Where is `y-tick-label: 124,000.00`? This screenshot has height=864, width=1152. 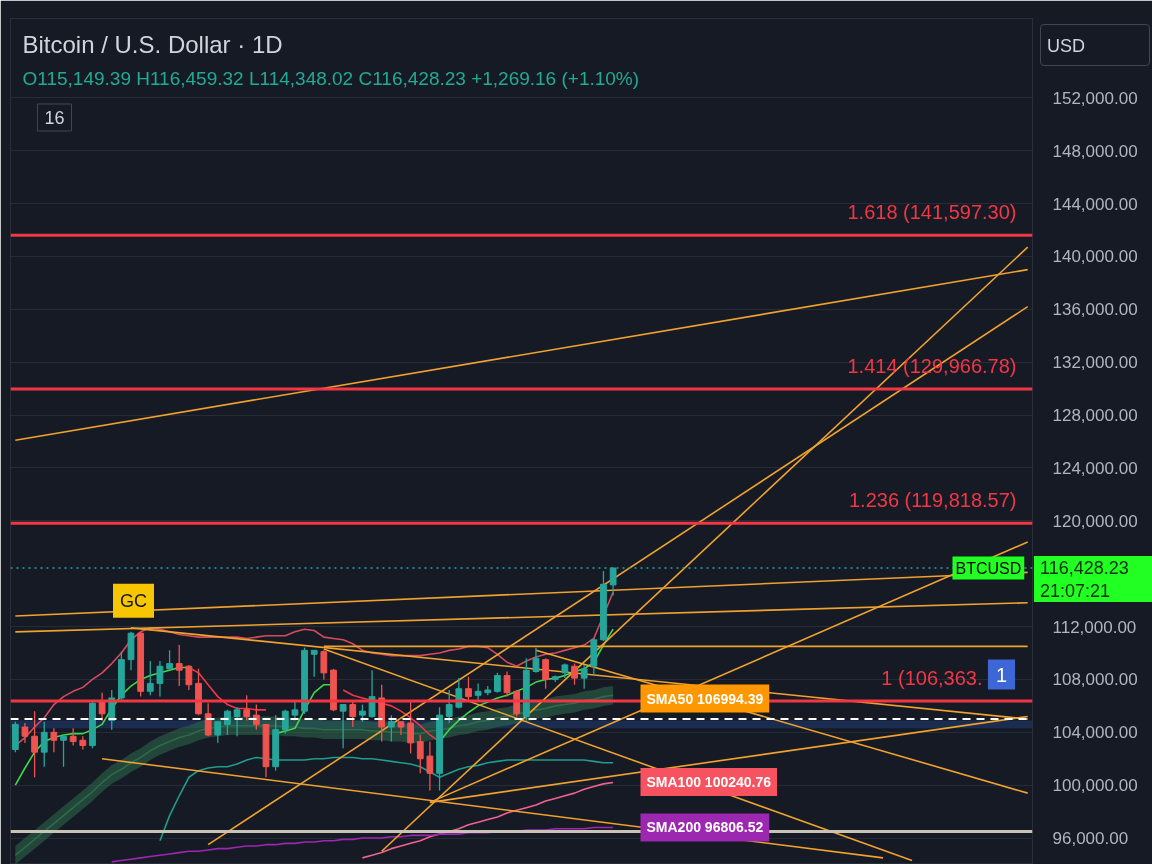 y-tick-label: 124,000.00 is located at coordinates (1095, 468).